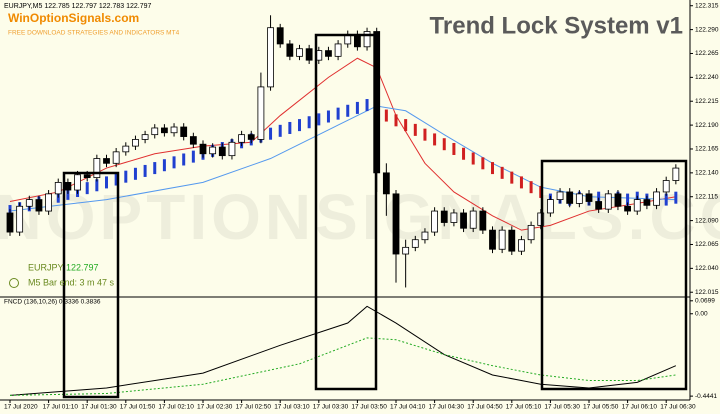 This screenshot has width=720, height=414. I want to click on y-tick-label: 122.090, so click(707, 220).